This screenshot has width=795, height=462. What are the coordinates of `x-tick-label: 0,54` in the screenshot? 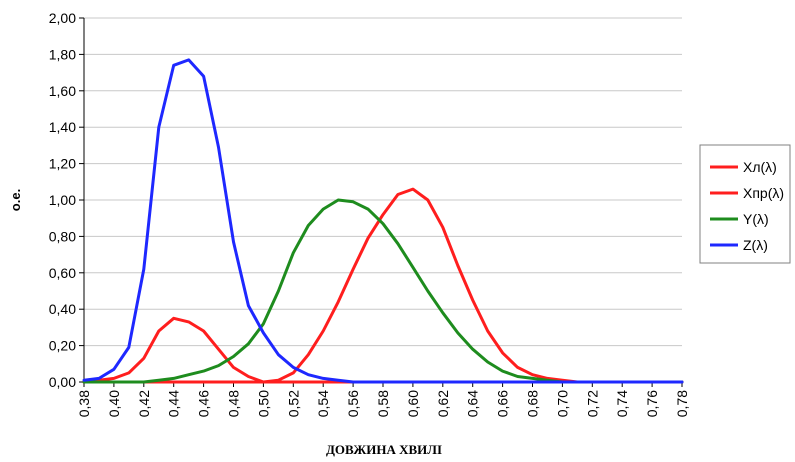 It's located at (323, 403).